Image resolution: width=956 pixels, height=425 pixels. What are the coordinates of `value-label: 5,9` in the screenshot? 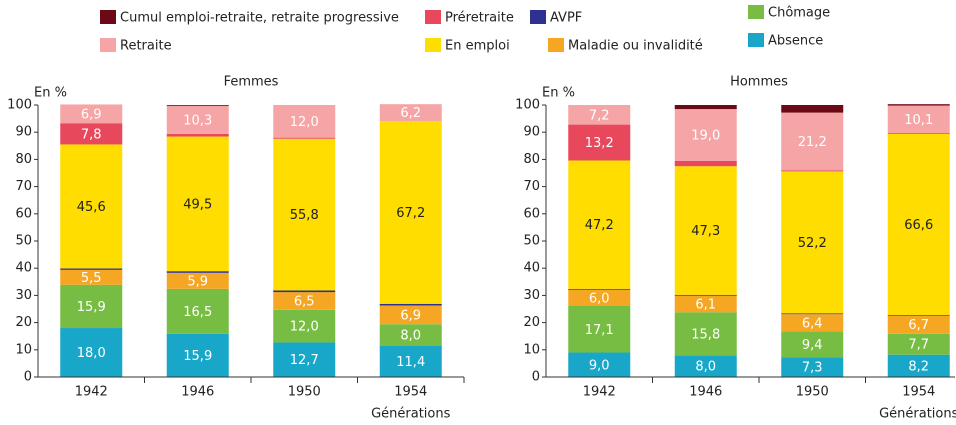 It's located at (197, 281).